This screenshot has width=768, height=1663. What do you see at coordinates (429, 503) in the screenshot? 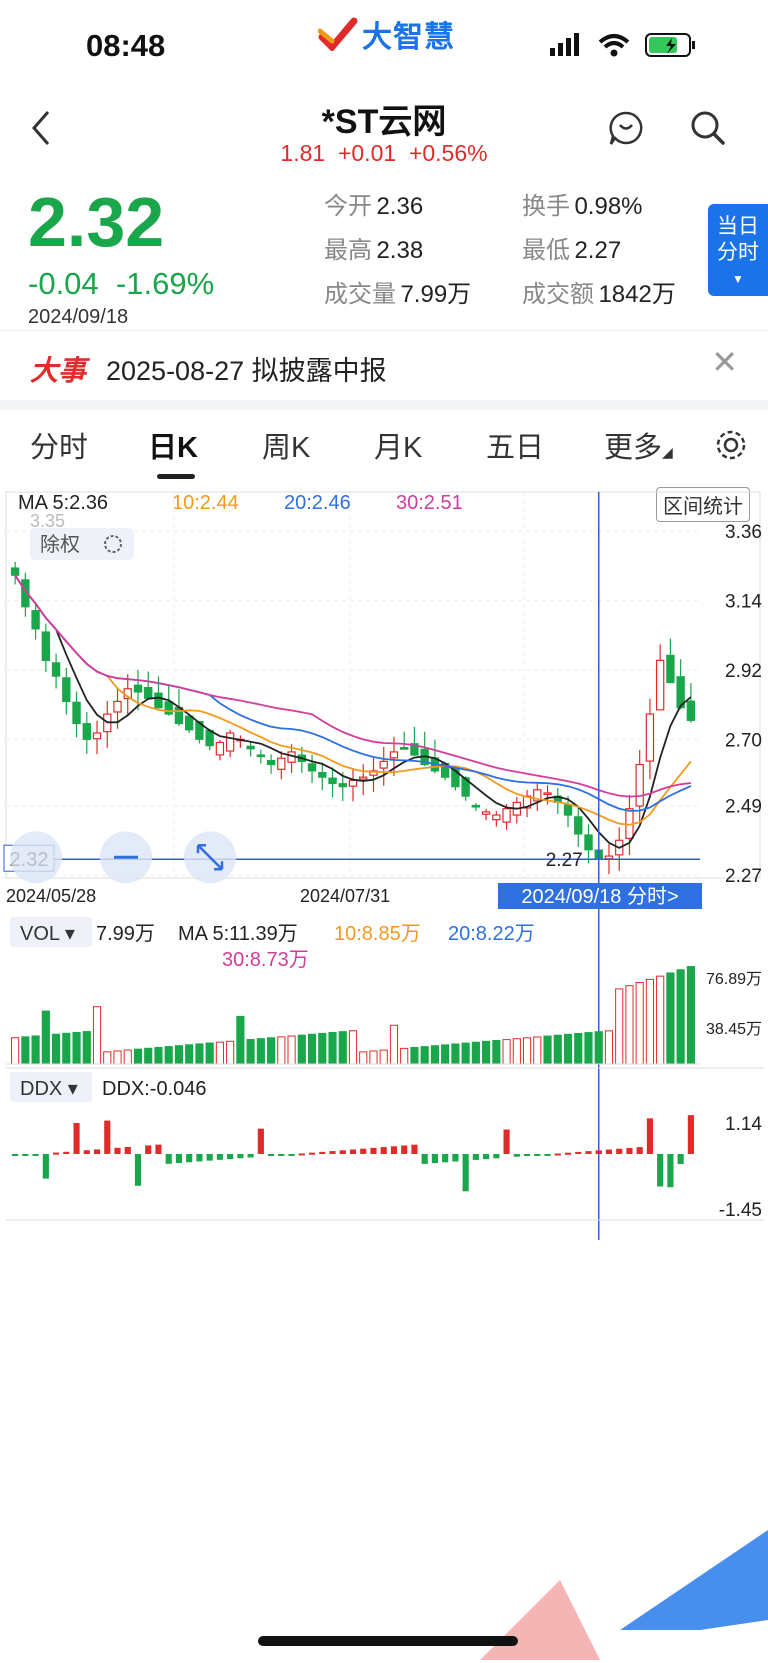
I see `ma30-legend: 30:2.51` at bounding box center [429, 503].